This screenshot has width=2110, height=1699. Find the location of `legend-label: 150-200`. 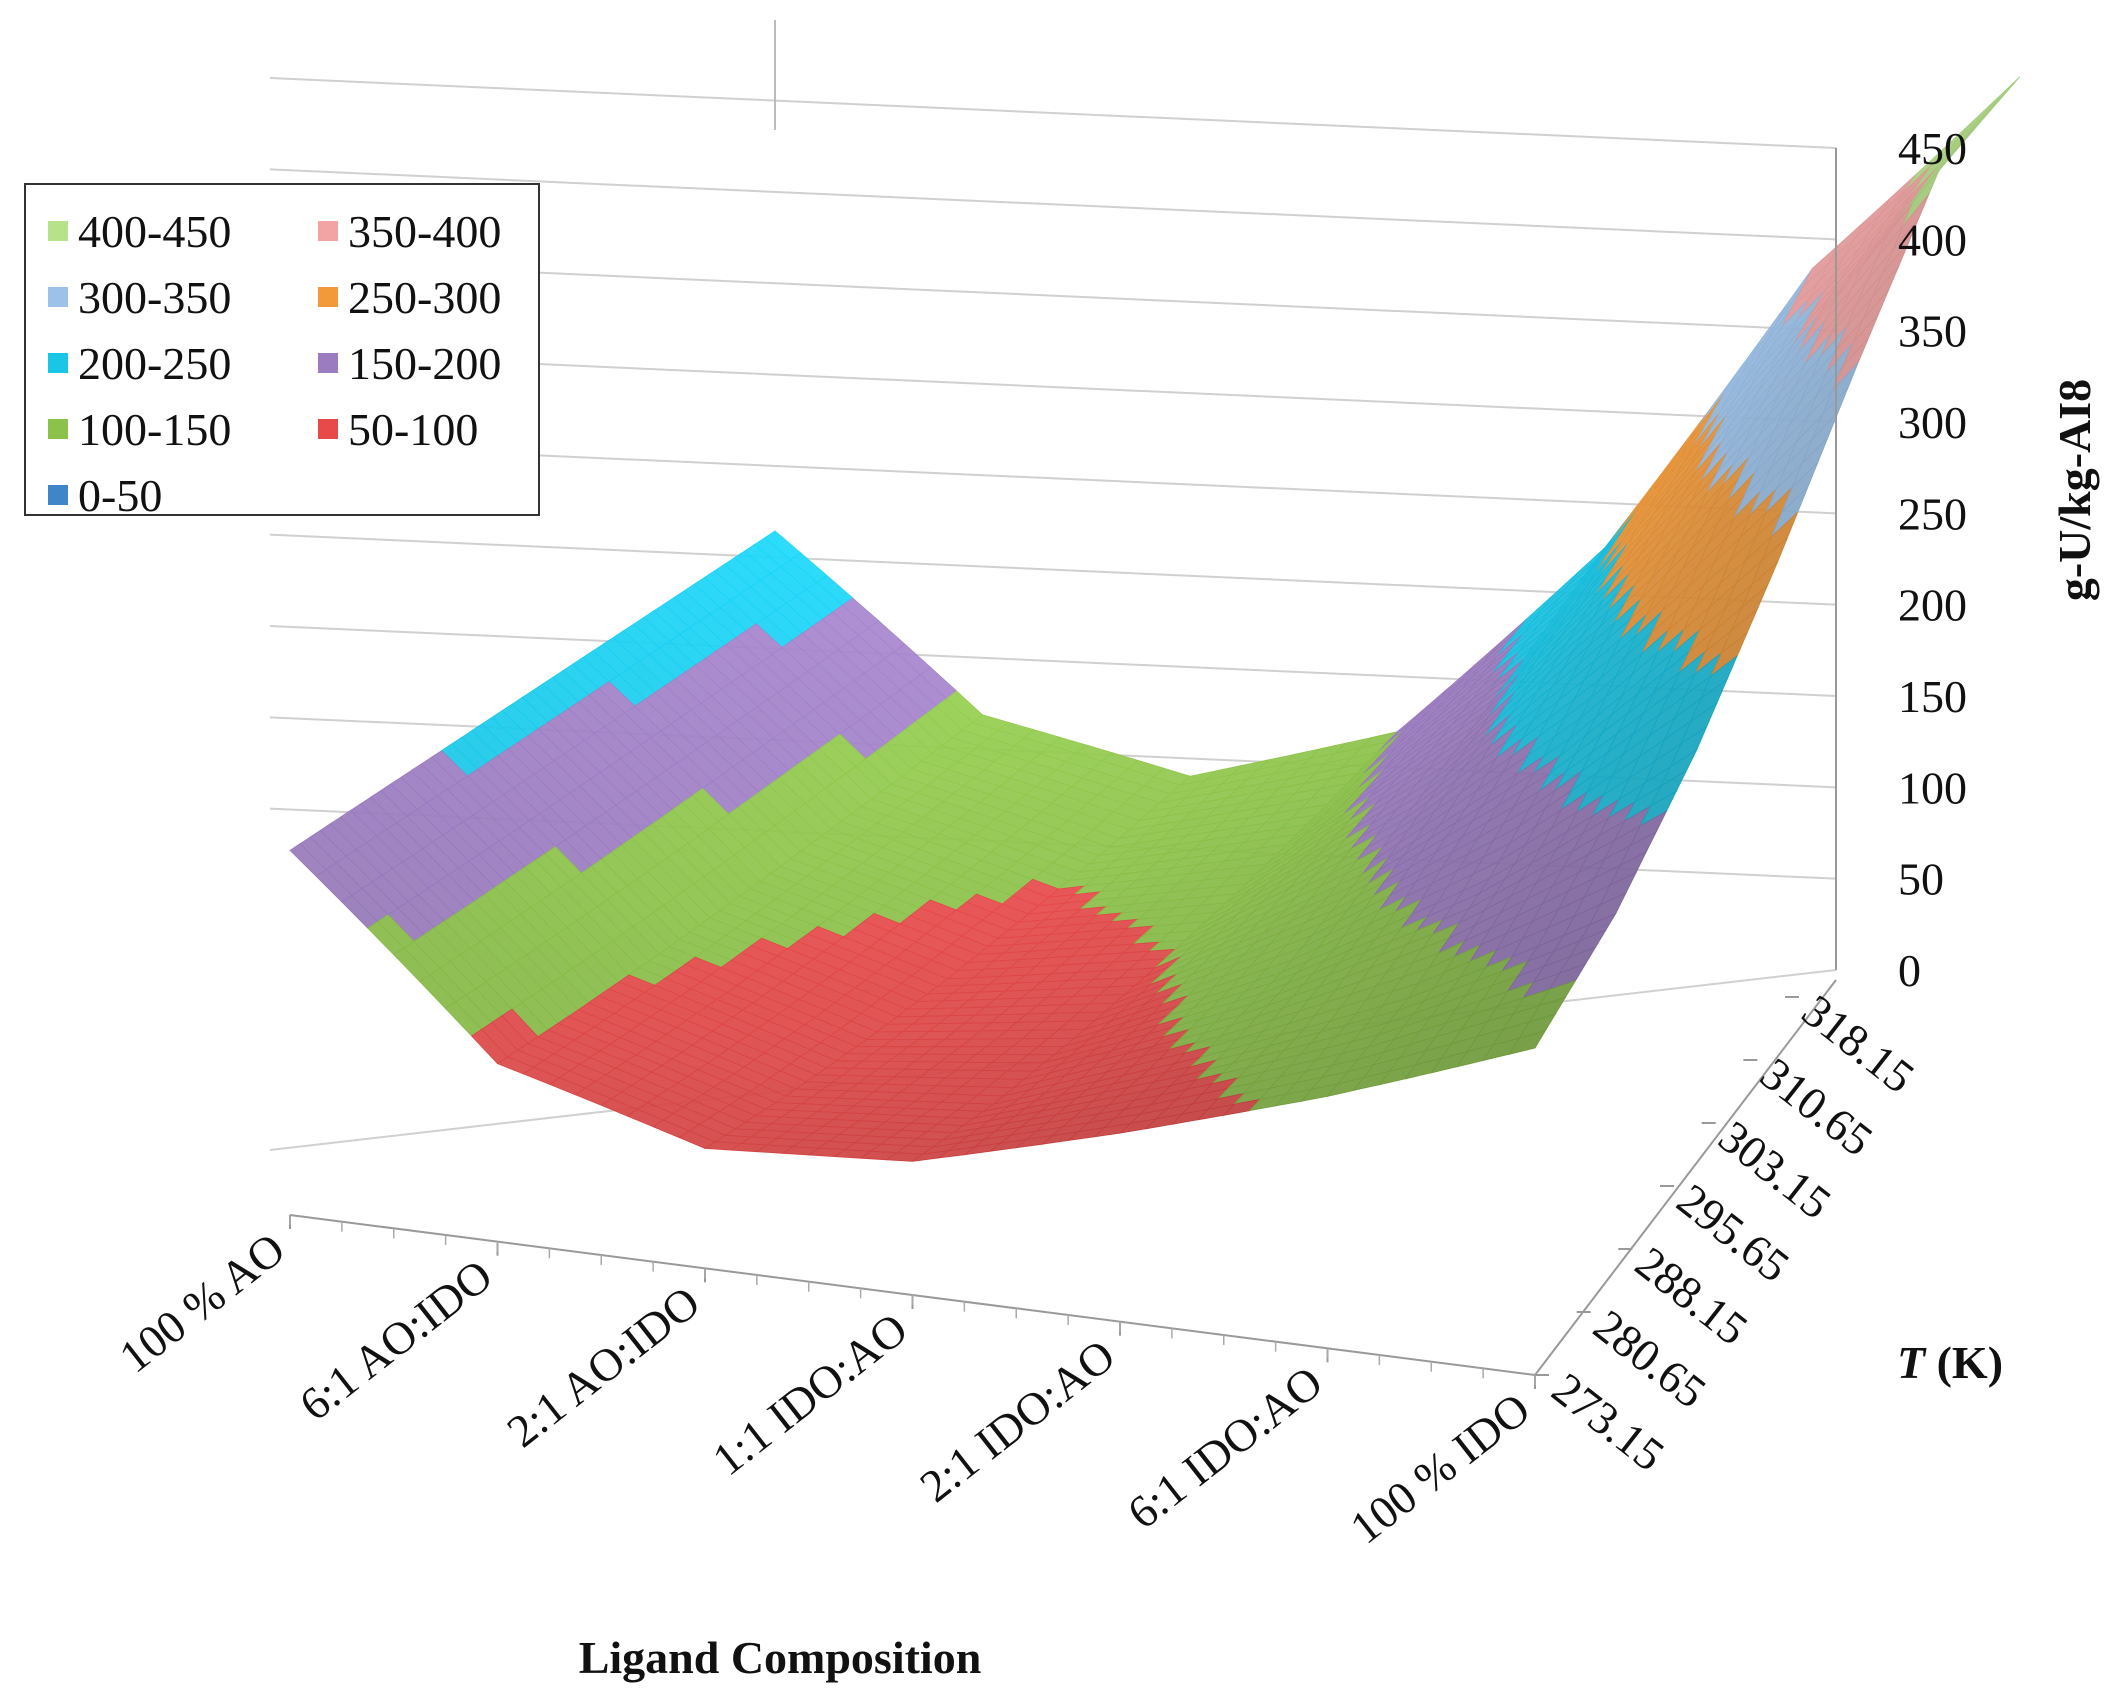

legend-label: 150-200 is located at coordinates (425, 363).